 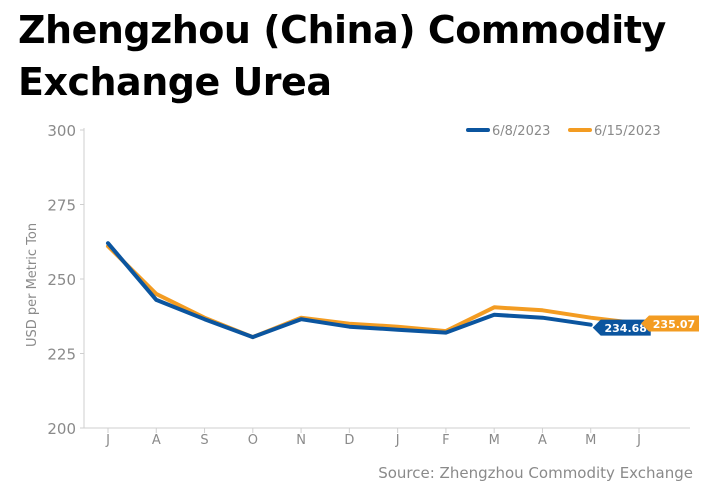 I want to click on x-tick-label: O, so click(x=253, y=440).